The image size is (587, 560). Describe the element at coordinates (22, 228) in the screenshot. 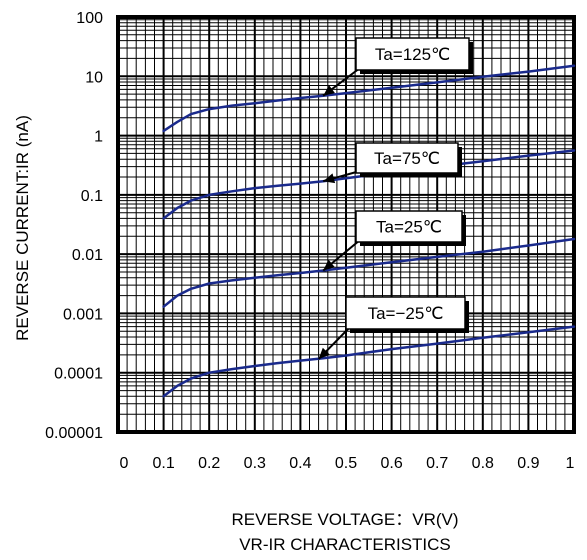

I see `y-axis-label: REVERSE CURRENT:IR (nA)` at that location.